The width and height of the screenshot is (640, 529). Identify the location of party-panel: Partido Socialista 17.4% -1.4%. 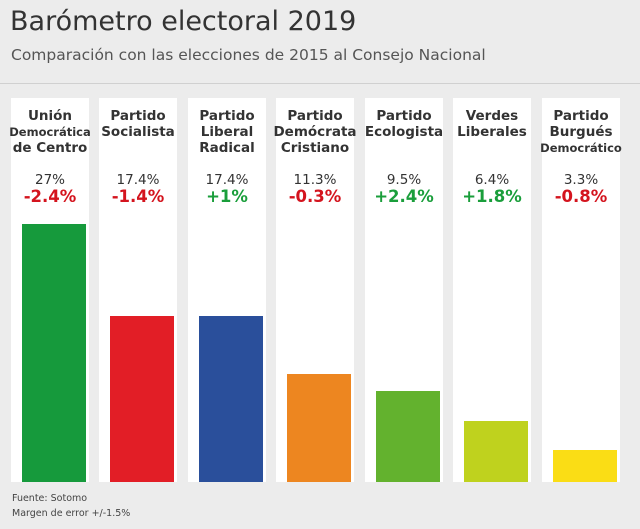
(138, 290).